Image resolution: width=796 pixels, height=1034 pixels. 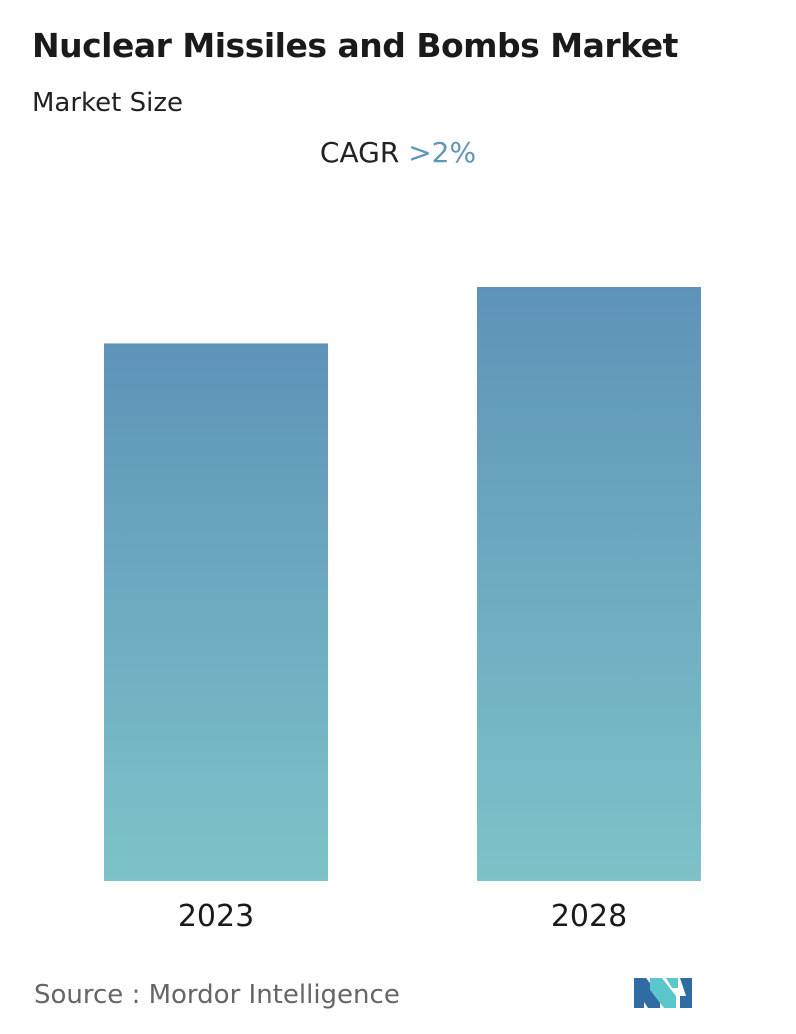 I want to click on cagr-annotation: CAGR >2%, so click(x=398, y=152).